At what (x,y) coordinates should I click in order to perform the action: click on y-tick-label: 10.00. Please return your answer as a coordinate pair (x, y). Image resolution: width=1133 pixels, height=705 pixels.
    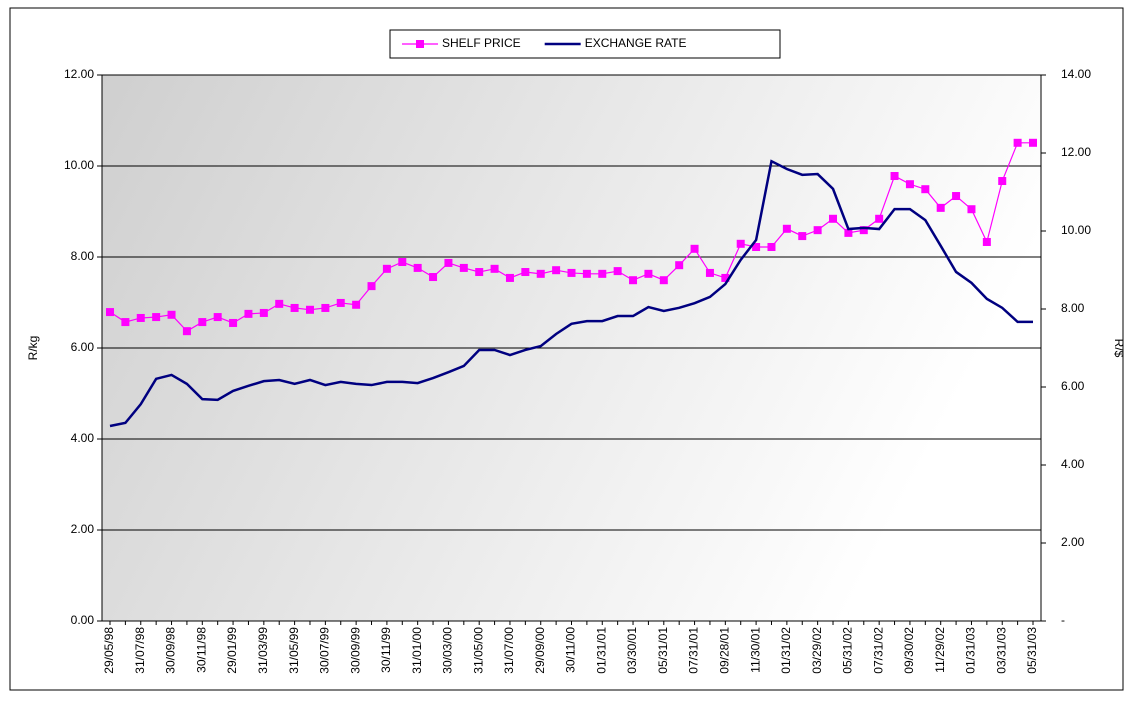
    Looking at the image, I should click on (79, 165).